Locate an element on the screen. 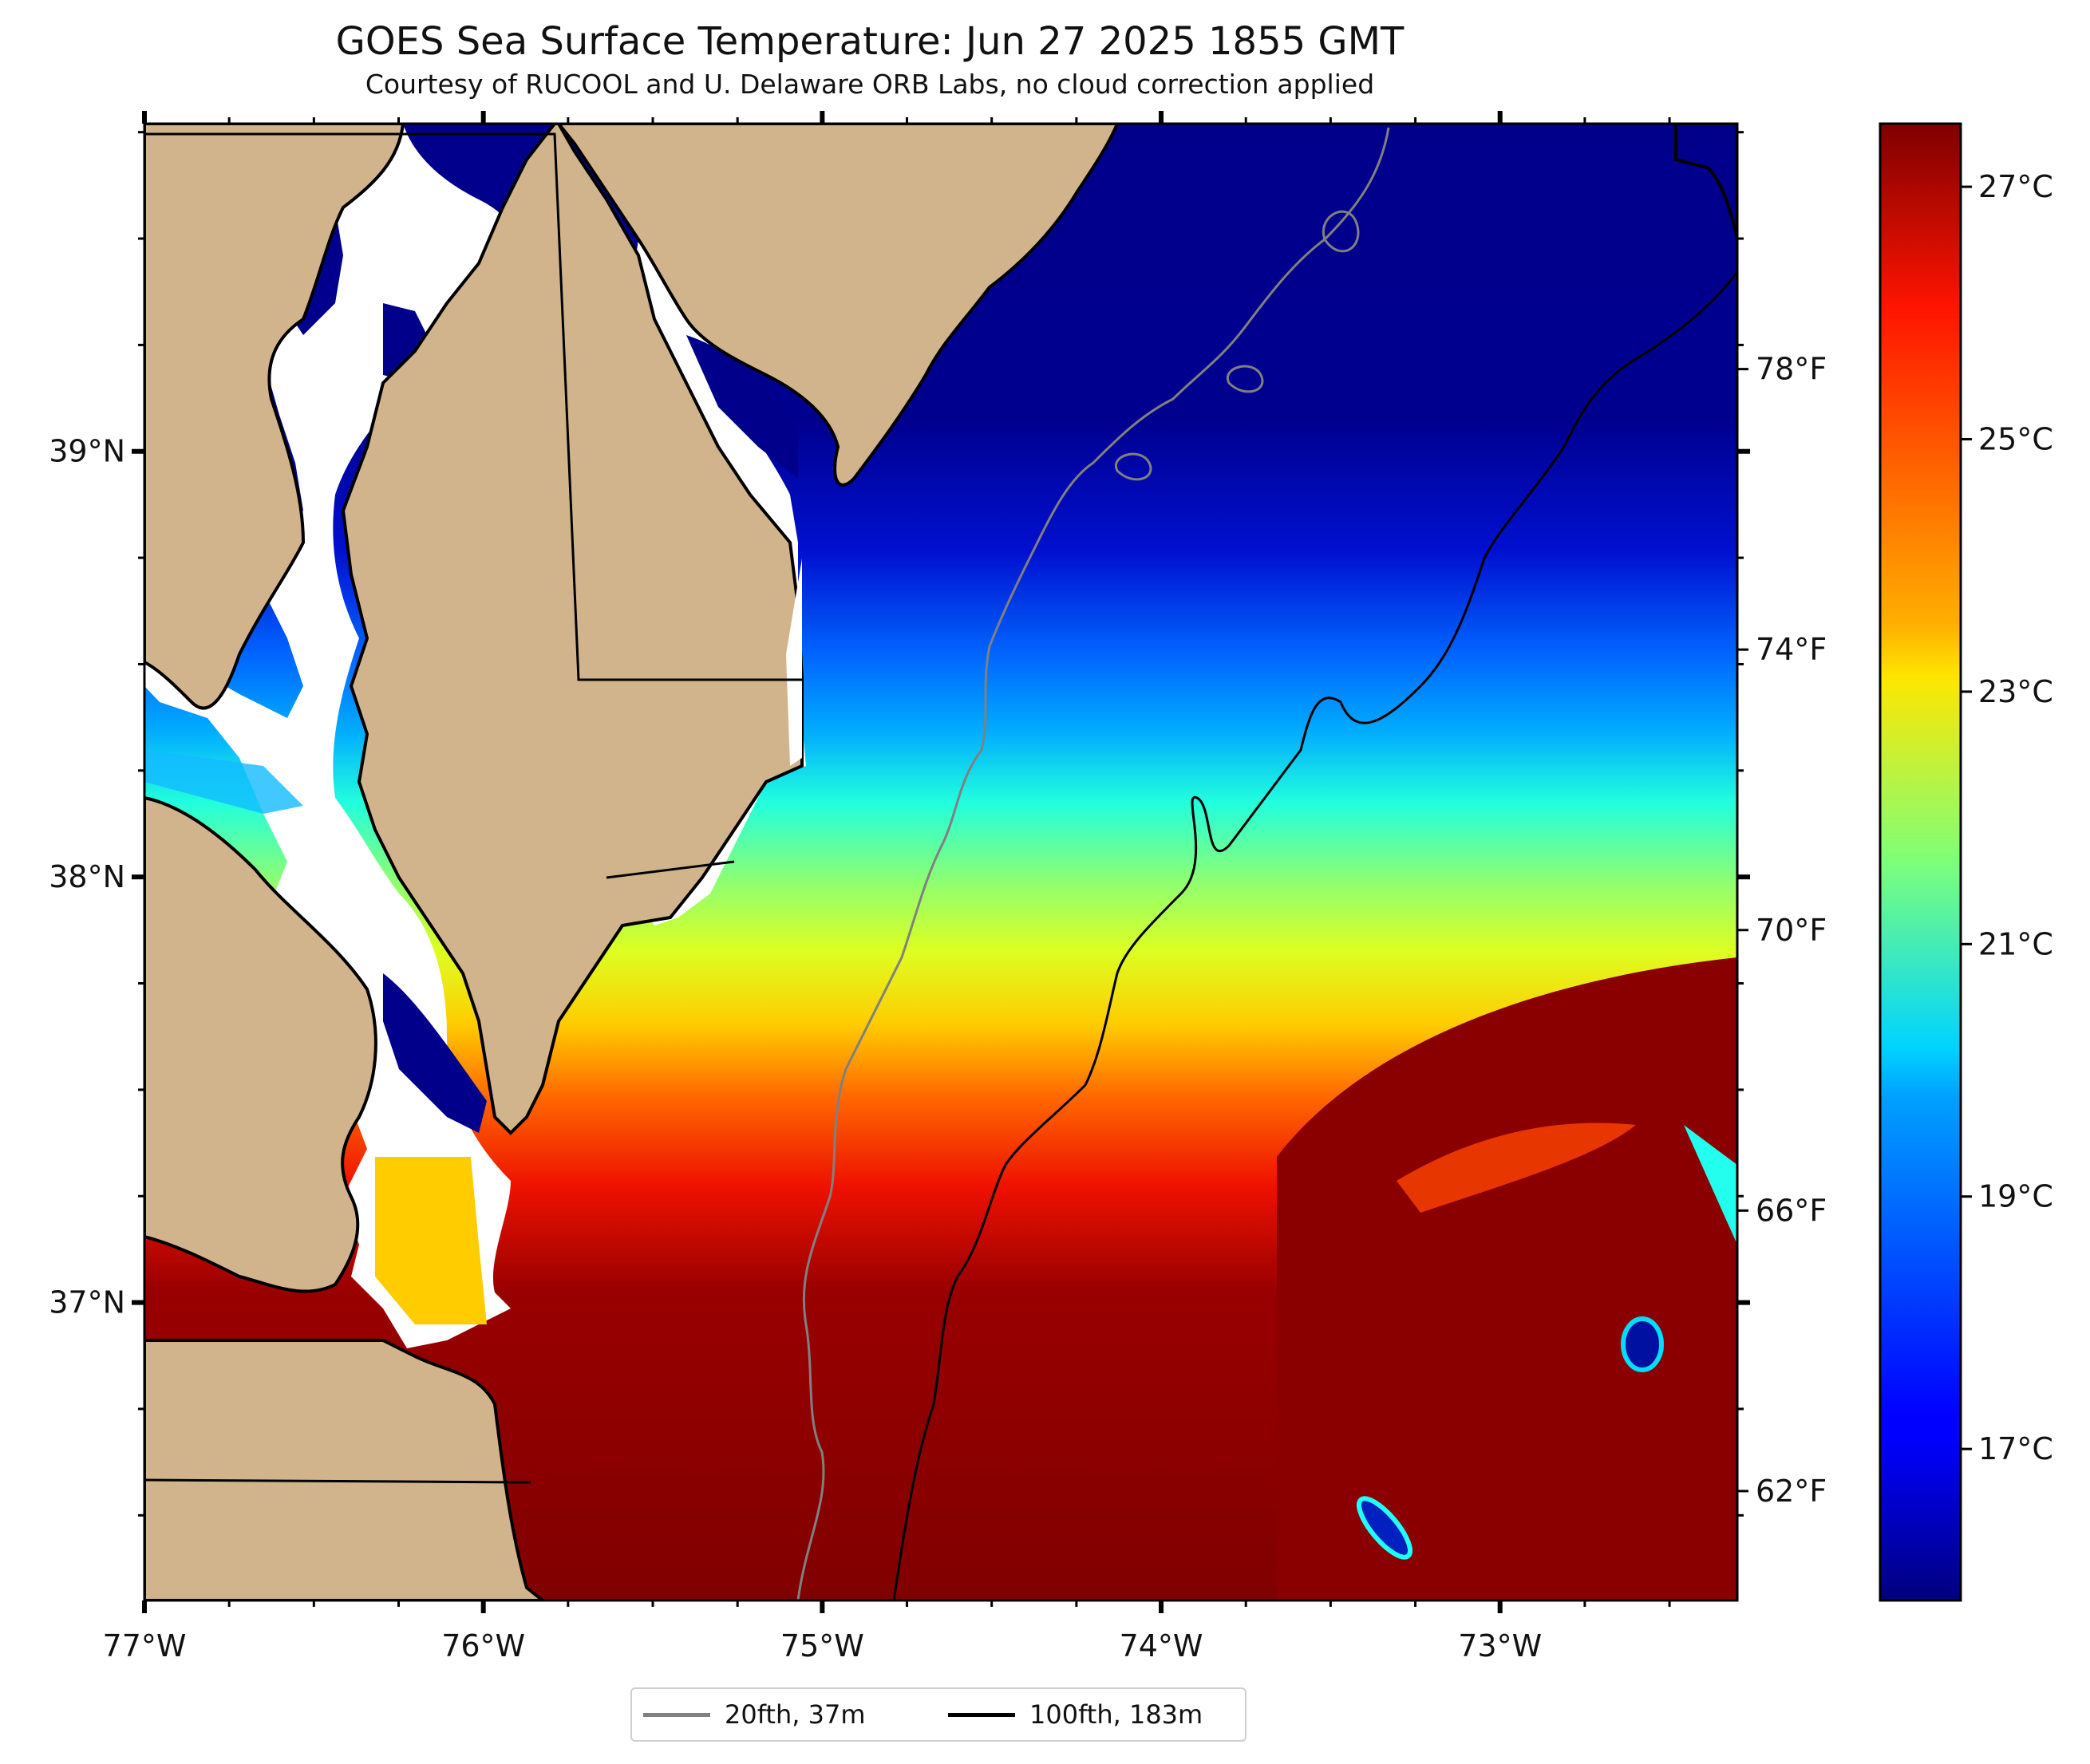  virginia-beach-land is located at coordinates (345, 1469).